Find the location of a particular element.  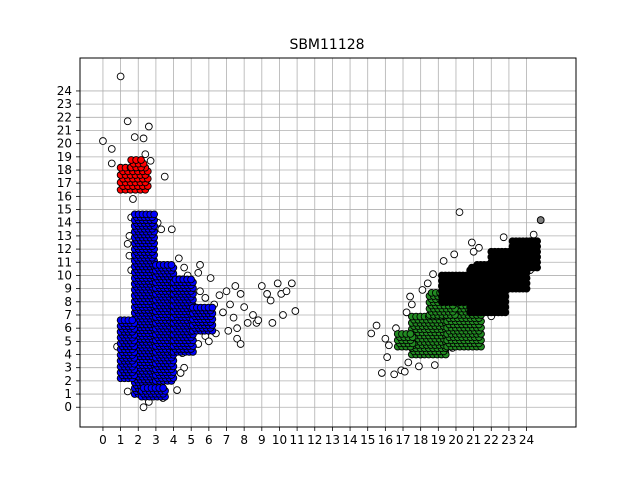

y-tick-label: 9 is located at coordinates (68, 289).